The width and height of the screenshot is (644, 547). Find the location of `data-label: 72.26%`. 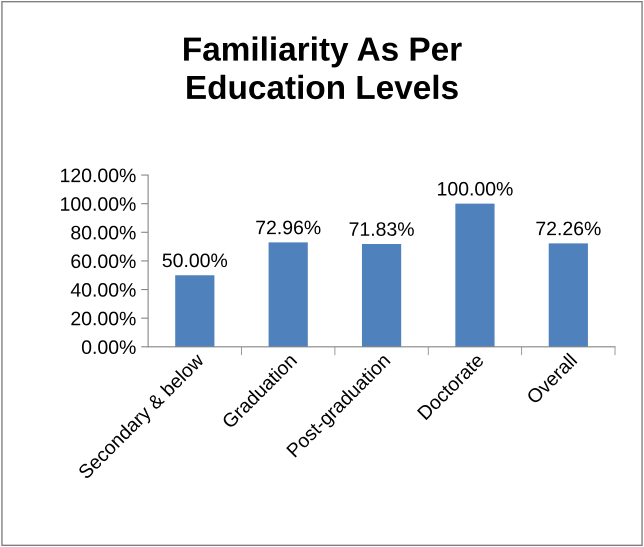

data-label: 72.26% is located at coordinates (568, 229).